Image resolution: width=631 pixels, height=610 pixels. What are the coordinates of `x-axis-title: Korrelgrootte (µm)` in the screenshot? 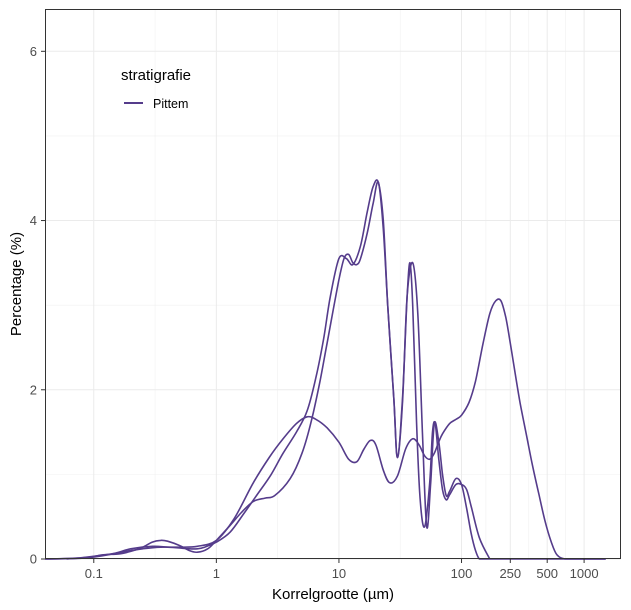 It's located at (333, 594).